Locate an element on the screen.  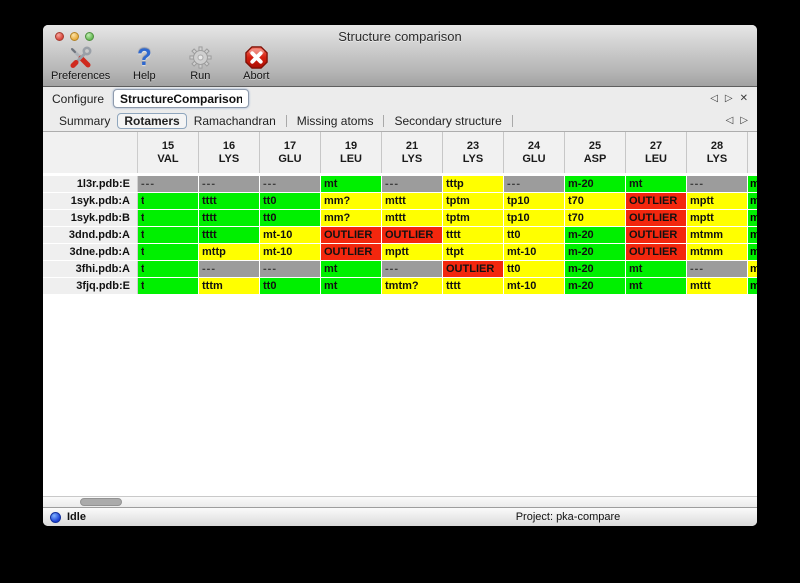
tab-ramachandran: Ramachandran is located at coordinates (234, 120).